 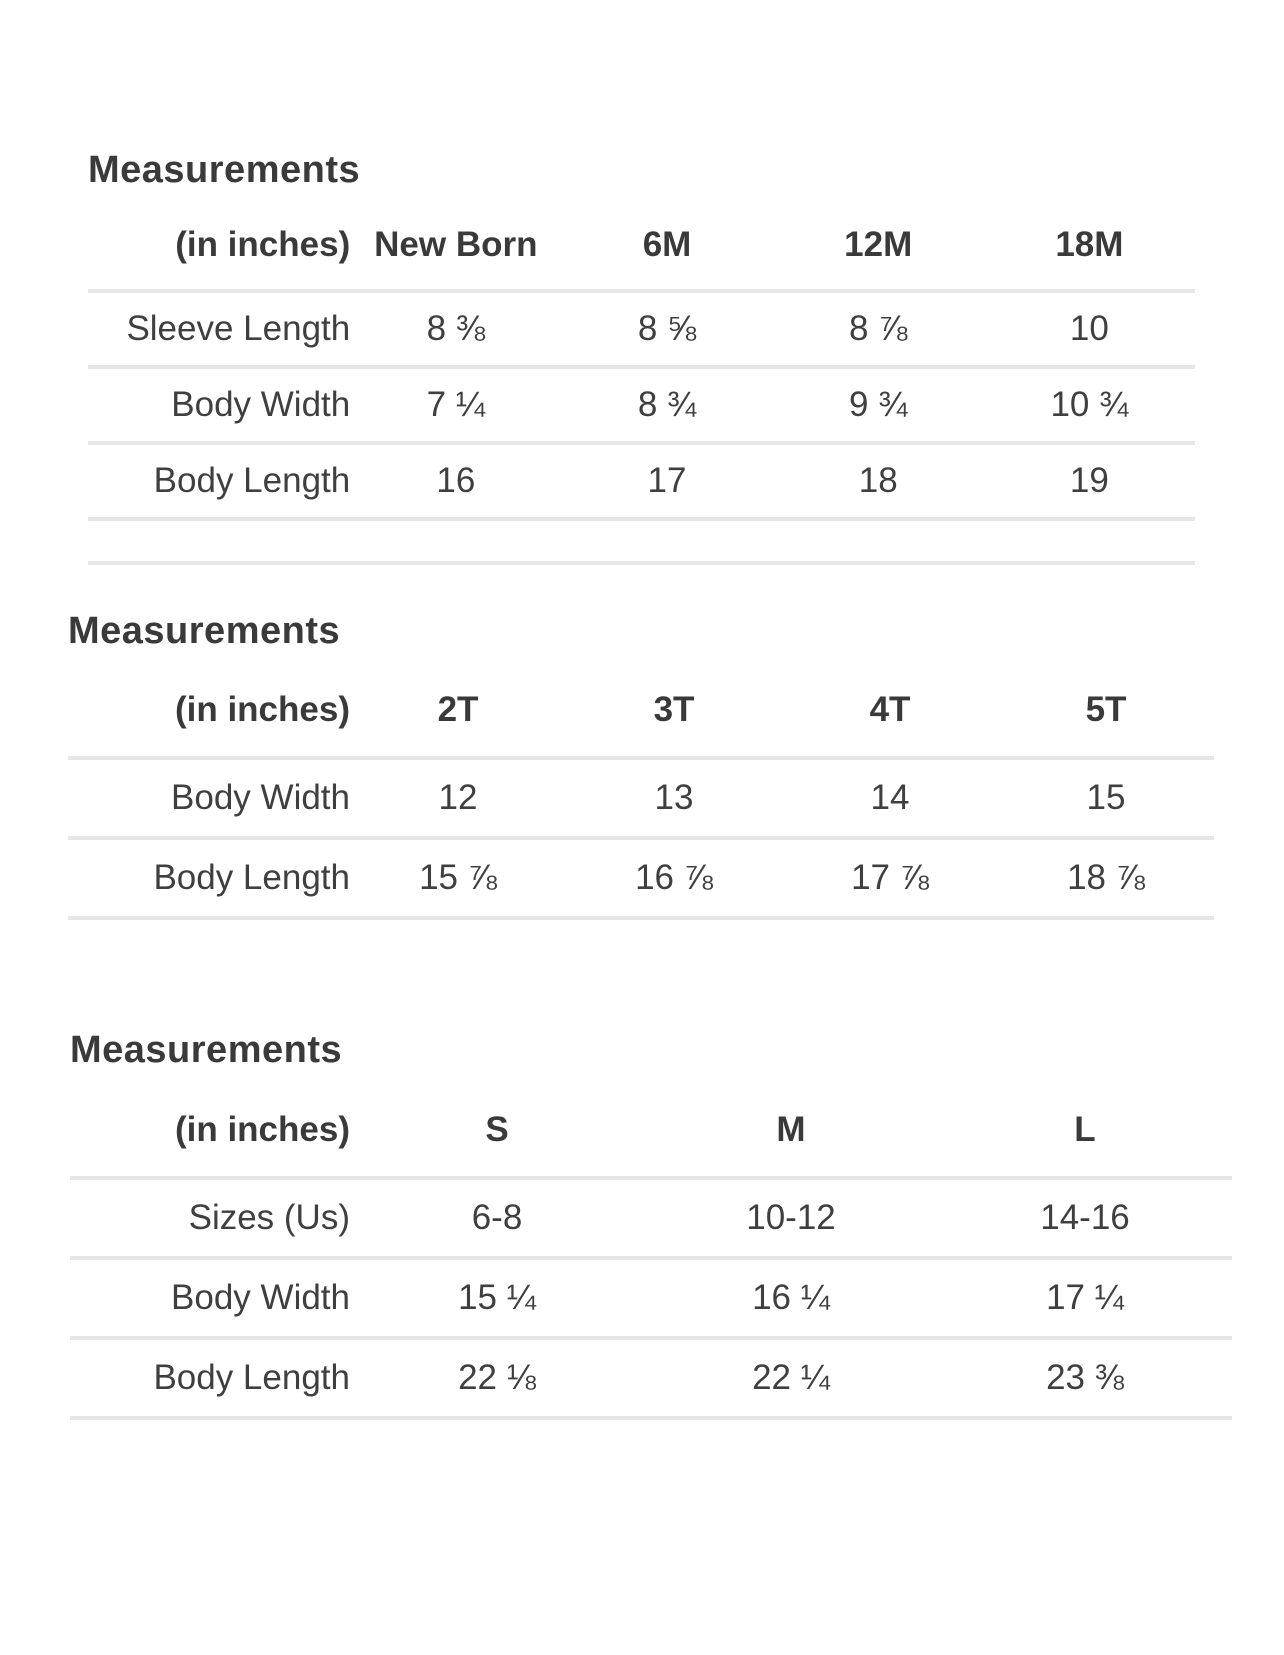 I want to click on empty-row, so click(x=641, y=541).